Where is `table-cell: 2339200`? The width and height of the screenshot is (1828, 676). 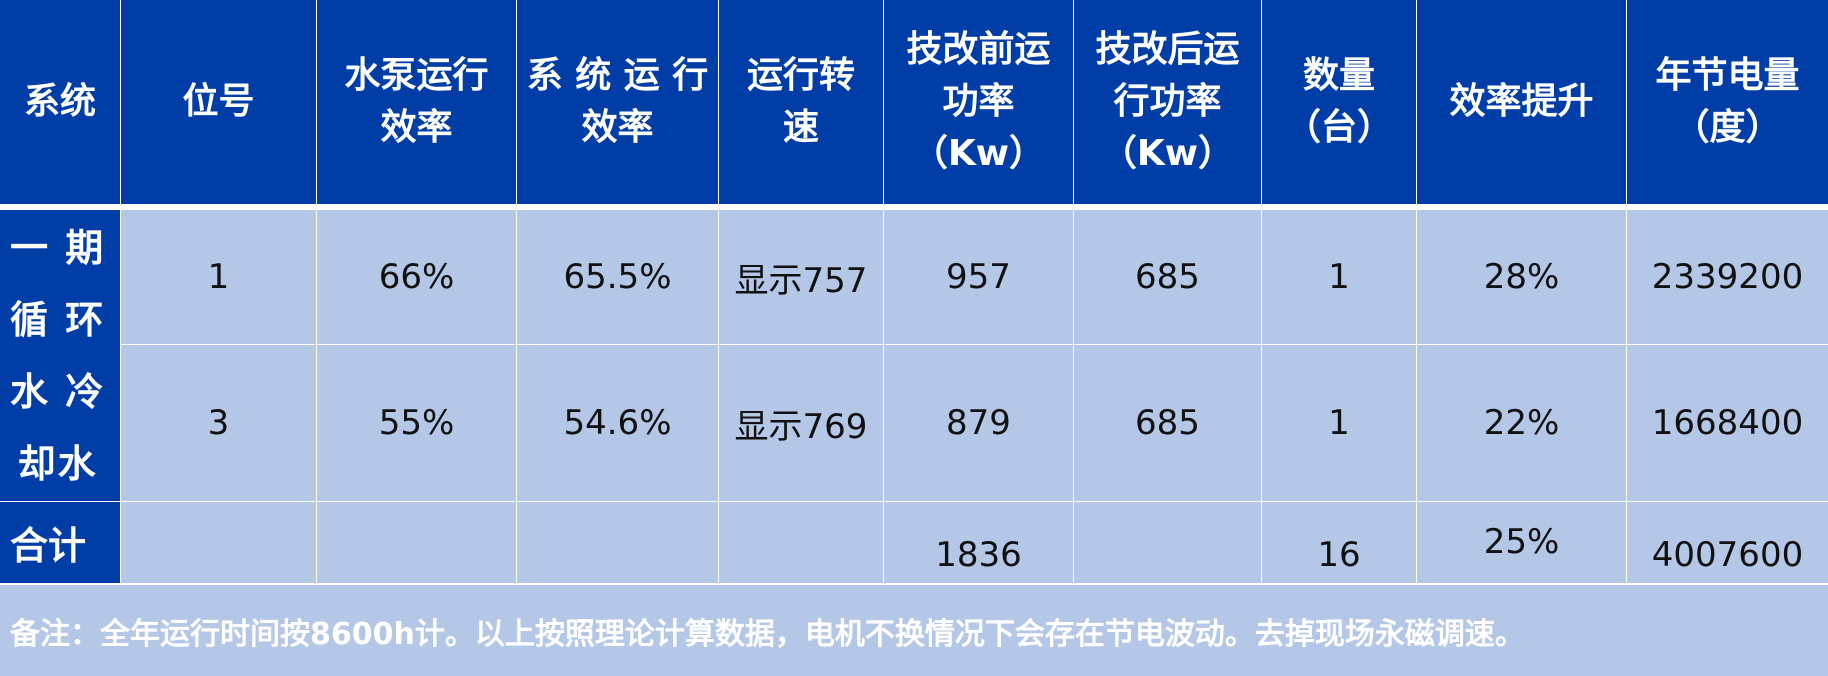
table-cell: 2339200 is located at coordinates (1727, 277).